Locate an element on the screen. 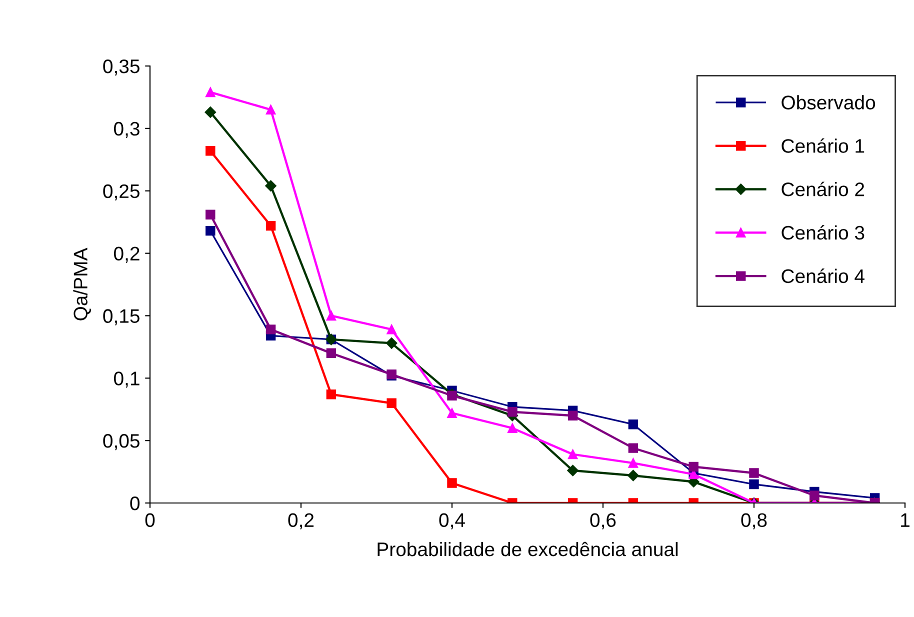 The image size is (914, 617). x-axis-title: Probabilidade de excedência anual is located at coordinates (528, 549).